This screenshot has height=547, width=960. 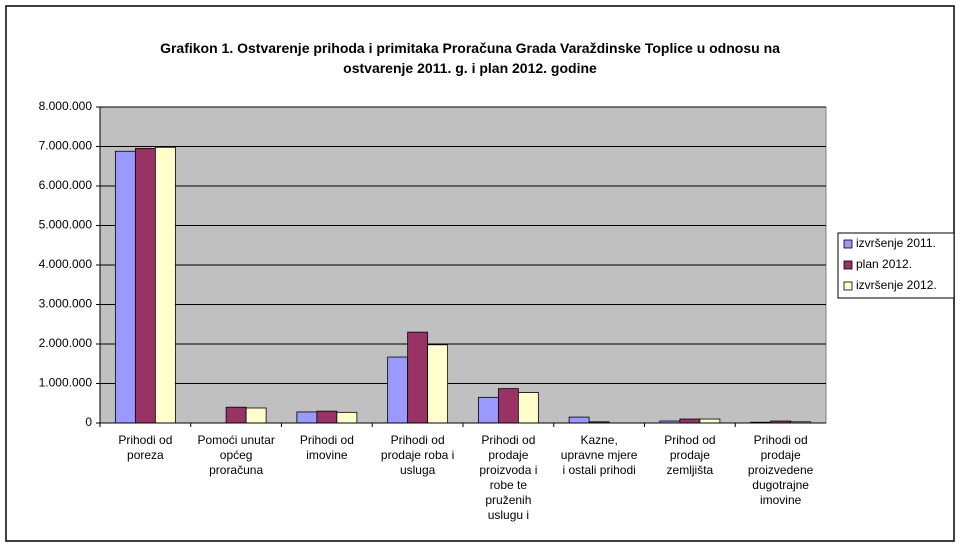 What do you see at coordinates (66, 185) in the screenshot?
I see `y-tick-label: 6.000.000` at bounding box center [66, 185].